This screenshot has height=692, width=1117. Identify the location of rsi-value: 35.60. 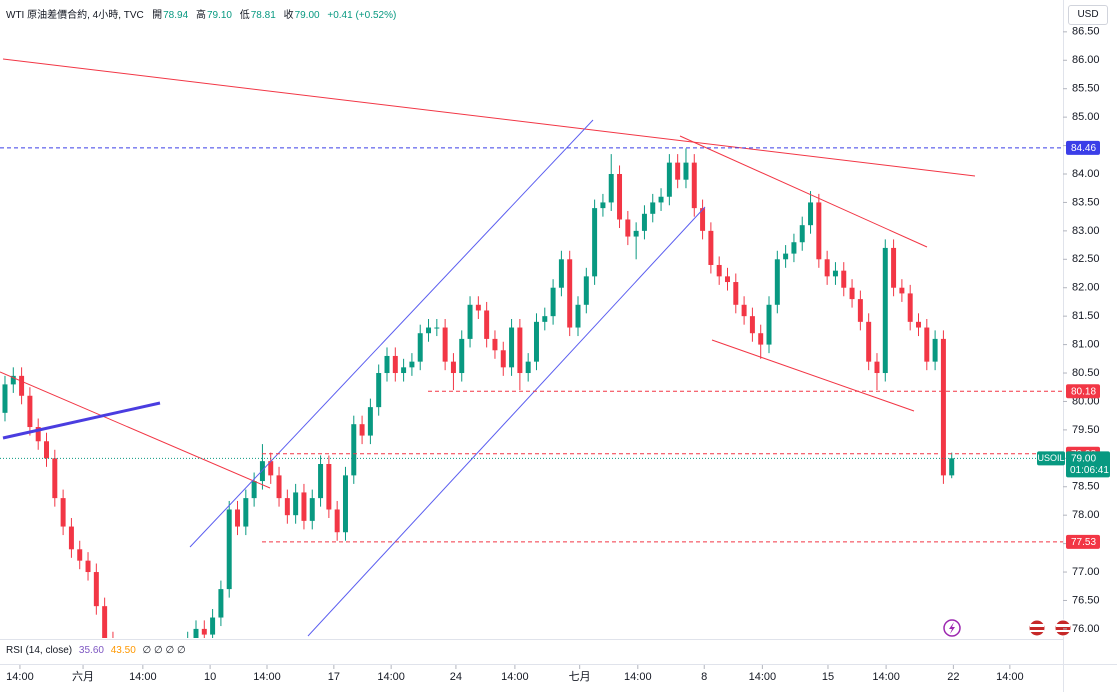
(91, 650).